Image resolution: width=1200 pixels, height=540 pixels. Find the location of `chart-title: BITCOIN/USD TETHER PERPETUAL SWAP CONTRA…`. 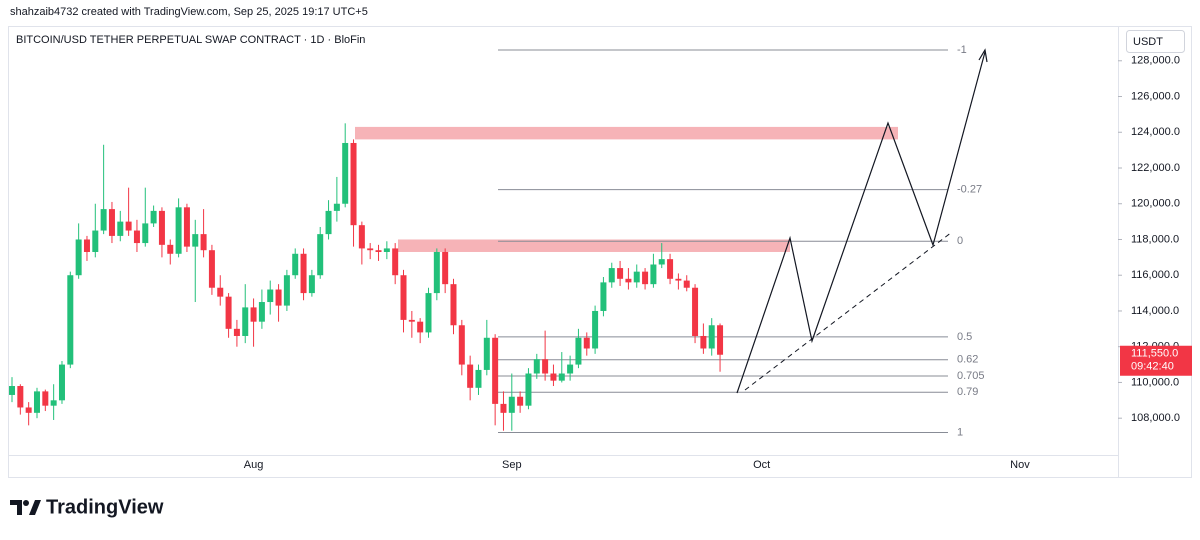

chart-title: BITCOIN/USD TETHER PERPETUAL SWAP CONTRA… is located at coordinates (190, 40).